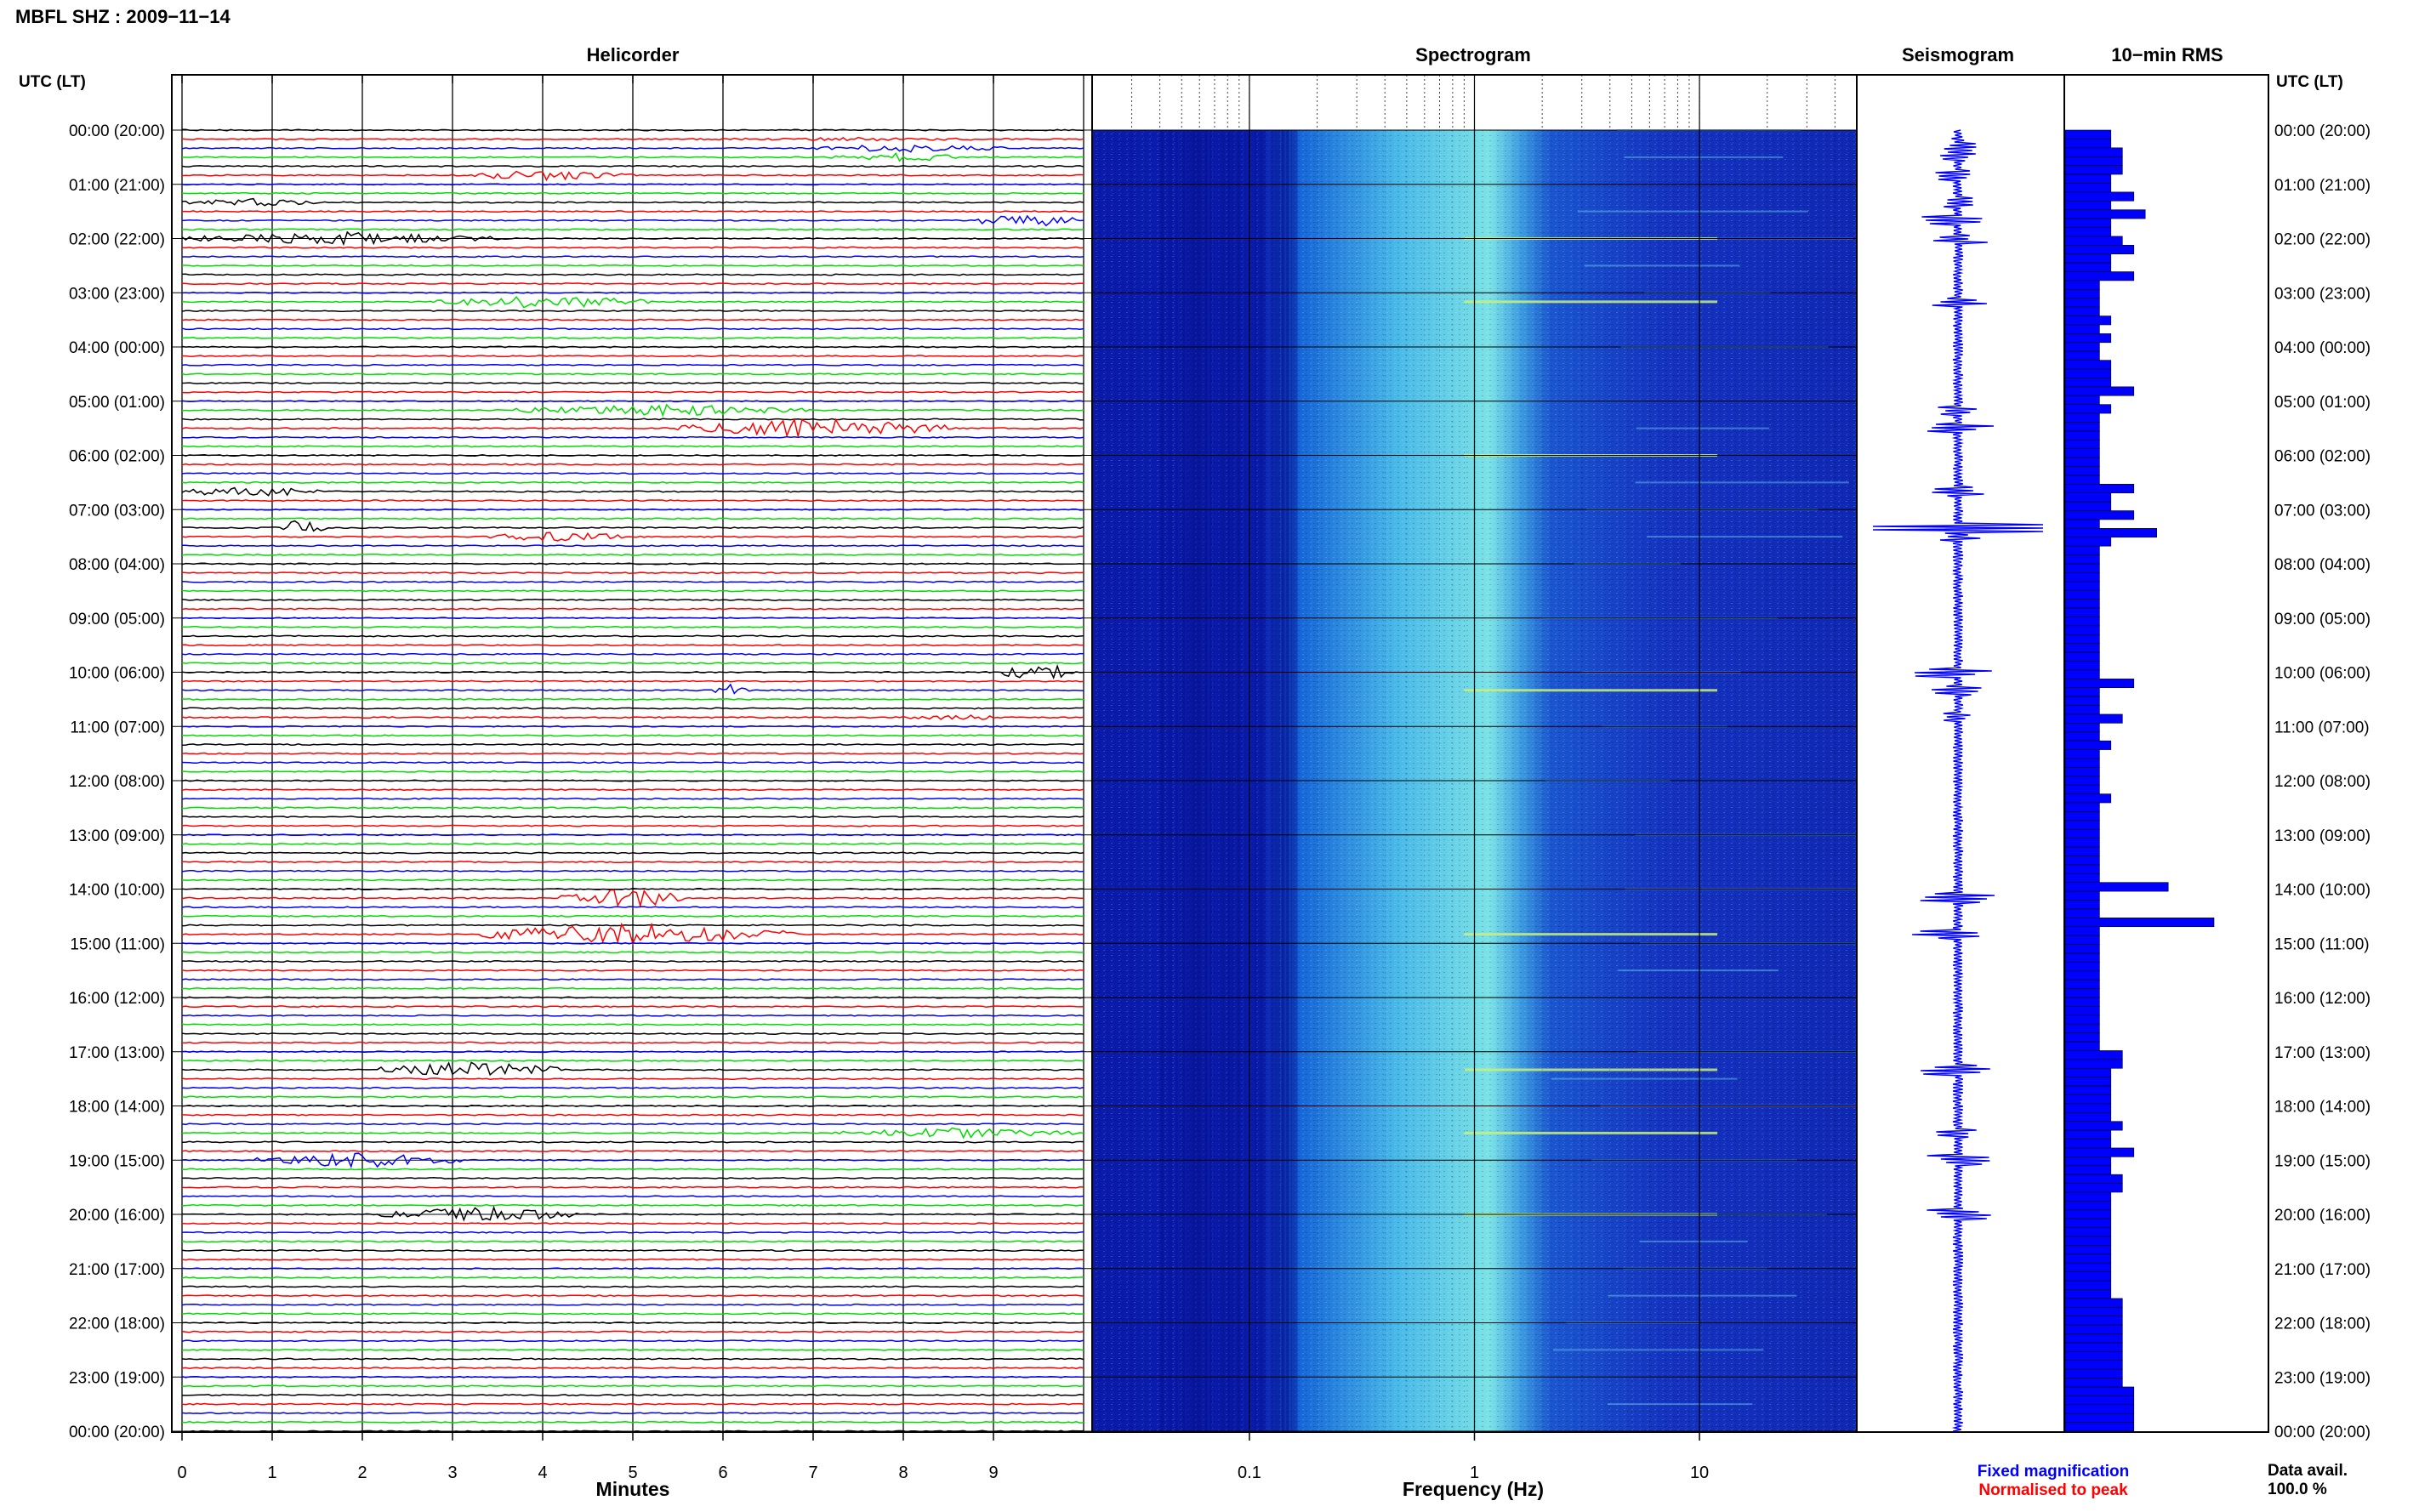 This screenshot has height=1512, width=2419. Describe the element at coordinates (1473, 54) in the screenshot. I see `spectrogram-title: Spectrogram` at that location.